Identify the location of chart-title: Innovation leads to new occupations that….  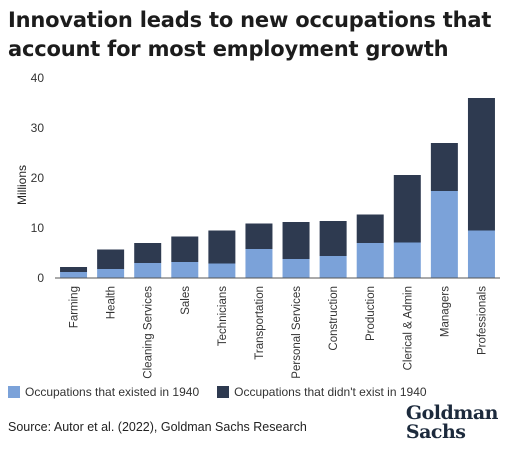
(250, 34).